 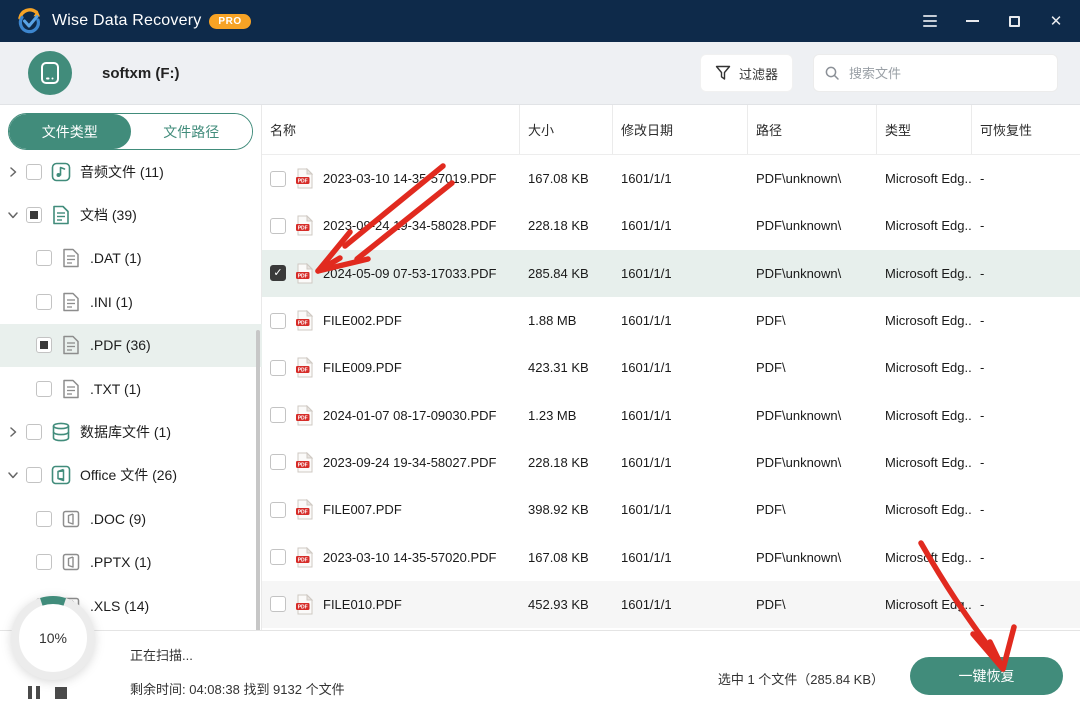 I want to click on sidebar-scrollbar, so click(x=258, y=505).